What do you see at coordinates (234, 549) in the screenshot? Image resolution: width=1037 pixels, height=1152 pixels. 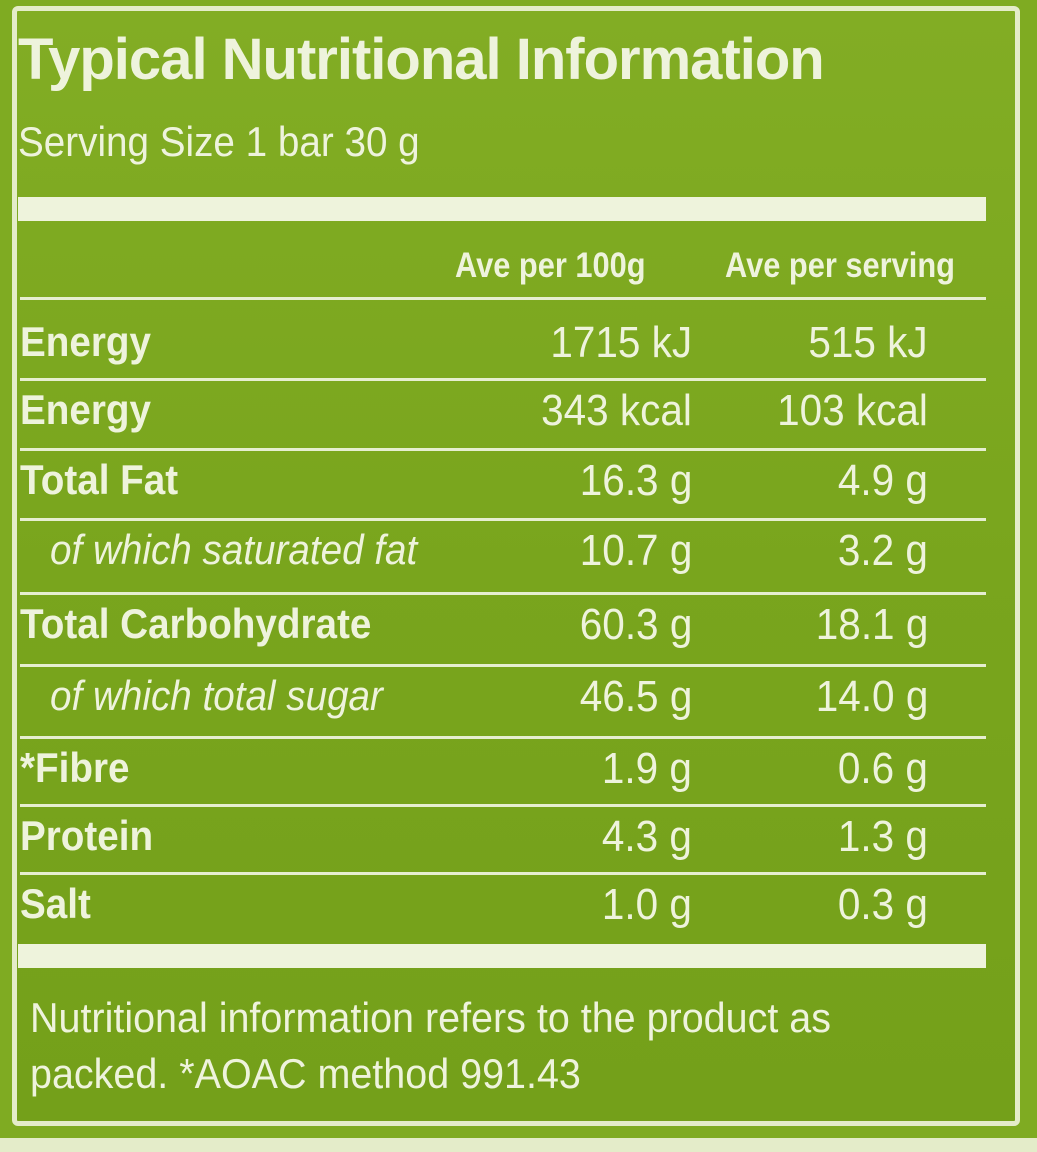 I see `nutrient-name: of which saturated fat` at bounding box center [234, 549].